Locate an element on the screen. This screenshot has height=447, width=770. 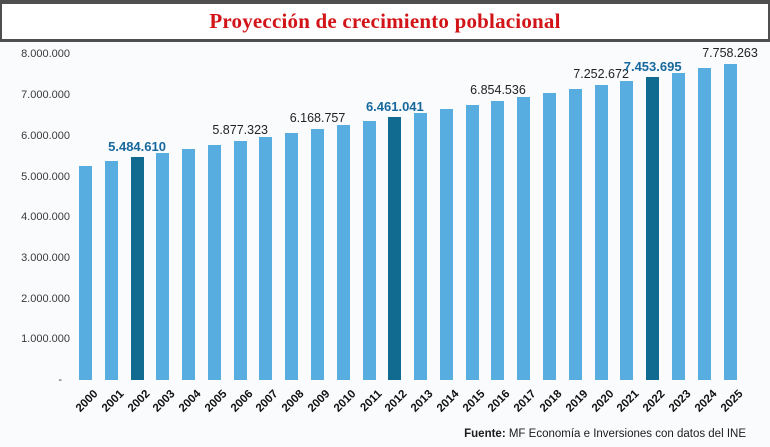
x-tick-label-2006: 2006 is located at coordinates (242, 401).